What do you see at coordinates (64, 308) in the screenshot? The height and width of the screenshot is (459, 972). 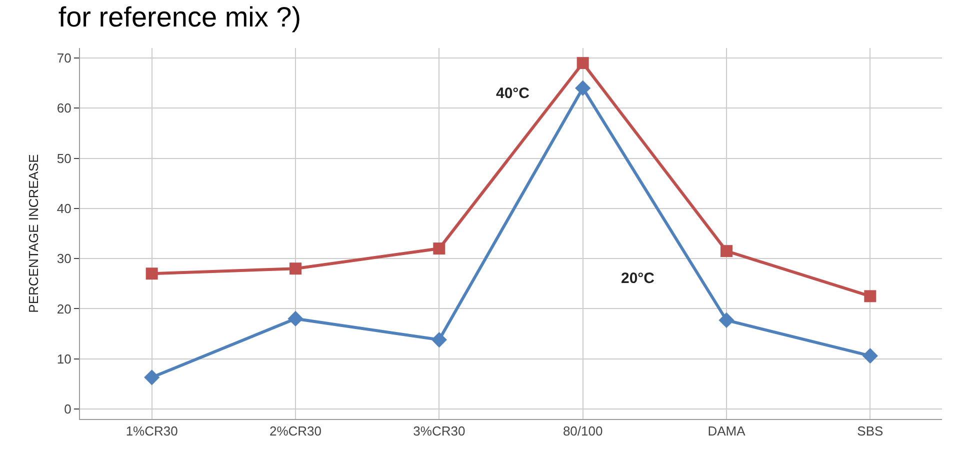 I see `y-tick-label: 20` at bounding box center [64, 308].